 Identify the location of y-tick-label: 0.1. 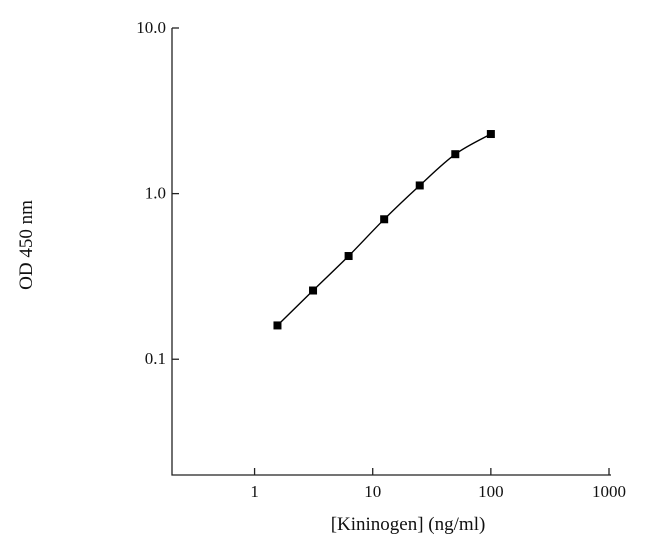
(155, 358).